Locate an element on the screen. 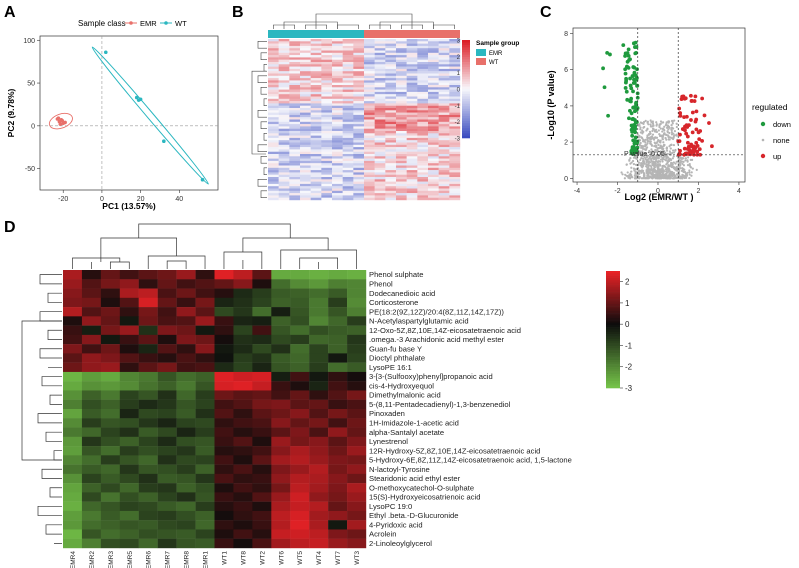 The image size is (799, 568). volcano-legend-up-dot is located at coordinates (763, 156).